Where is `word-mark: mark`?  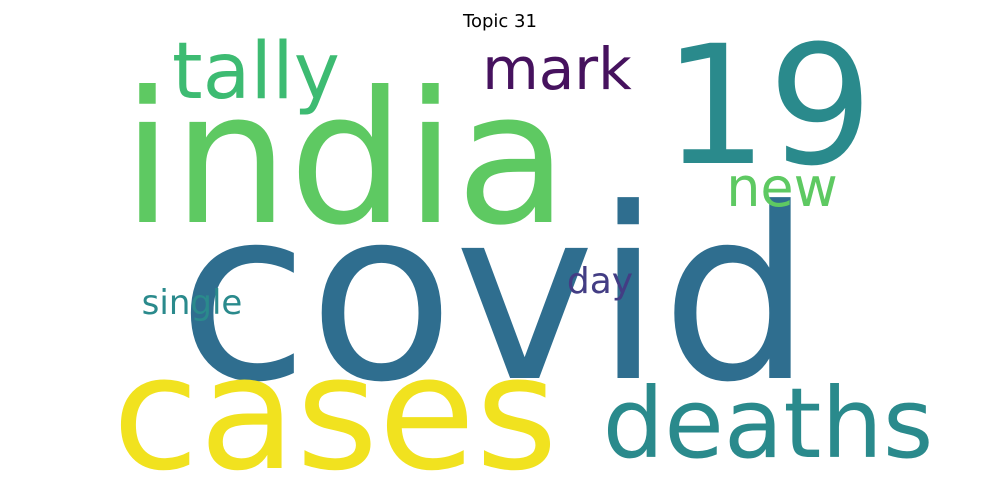
word-mark: mark is located at coordinates (557, 69).